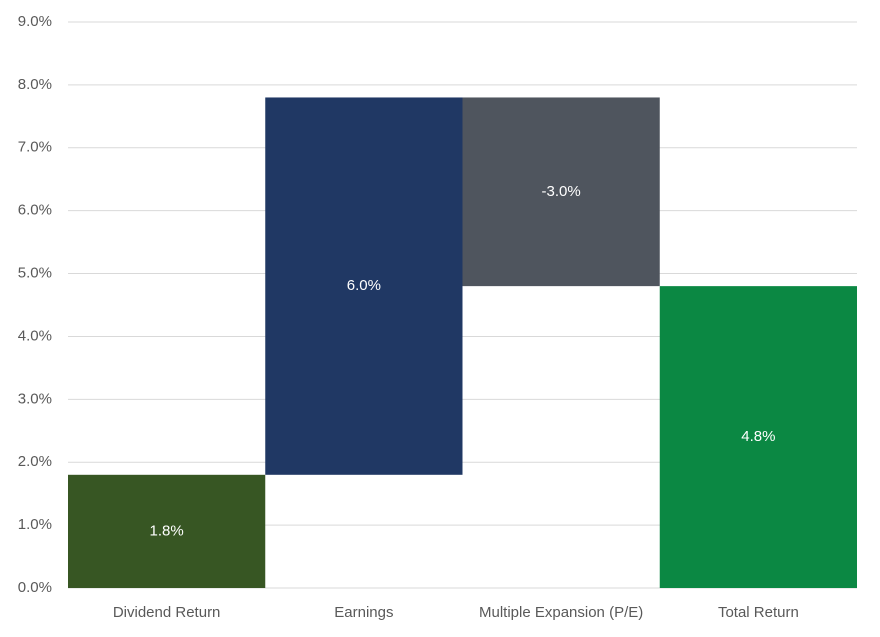 This screenshot has width=880, height=637. Describe the element at coordinates (561, 612) in the screenshot. I see `x-tick-label: Multiple Expansion (P/E)` at that location.